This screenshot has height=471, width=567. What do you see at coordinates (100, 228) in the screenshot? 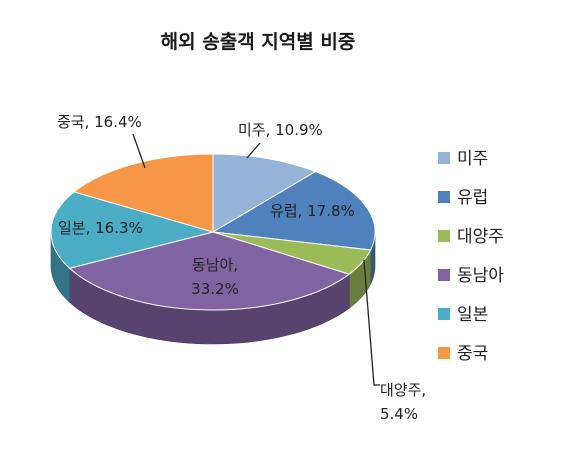
I see `data-label-slice-5: 일본, 16.3%` at bounding box center [100, 228].